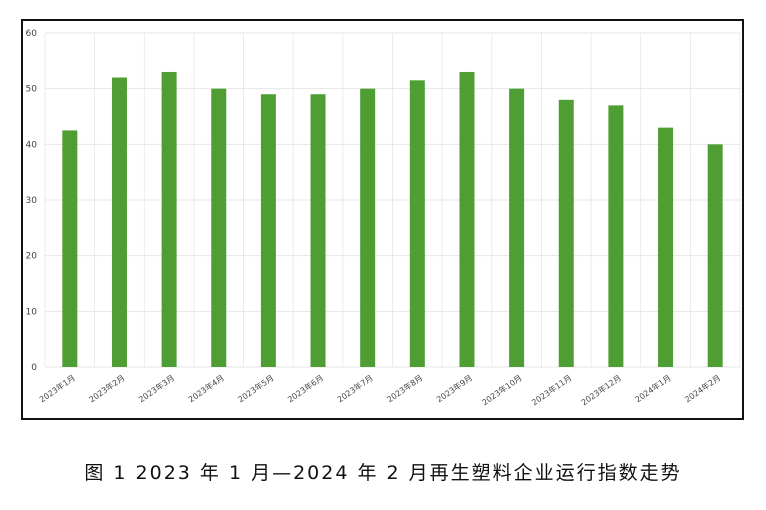  What do you see at coordinates (34, 368) in the screenshot?
I see `y-tick-label: 0` at bounding box center [34, 368].